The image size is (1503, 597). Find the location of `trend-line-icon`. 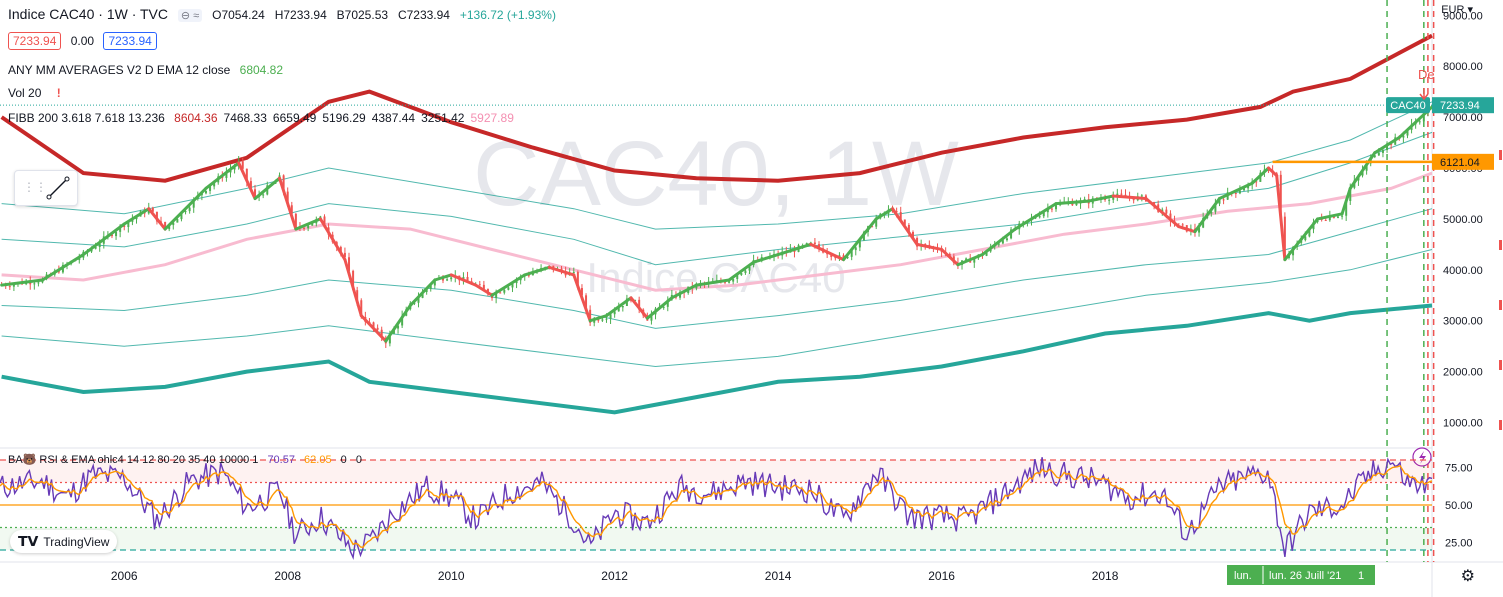

trend-line-icon is located at coordinates (58, 188).